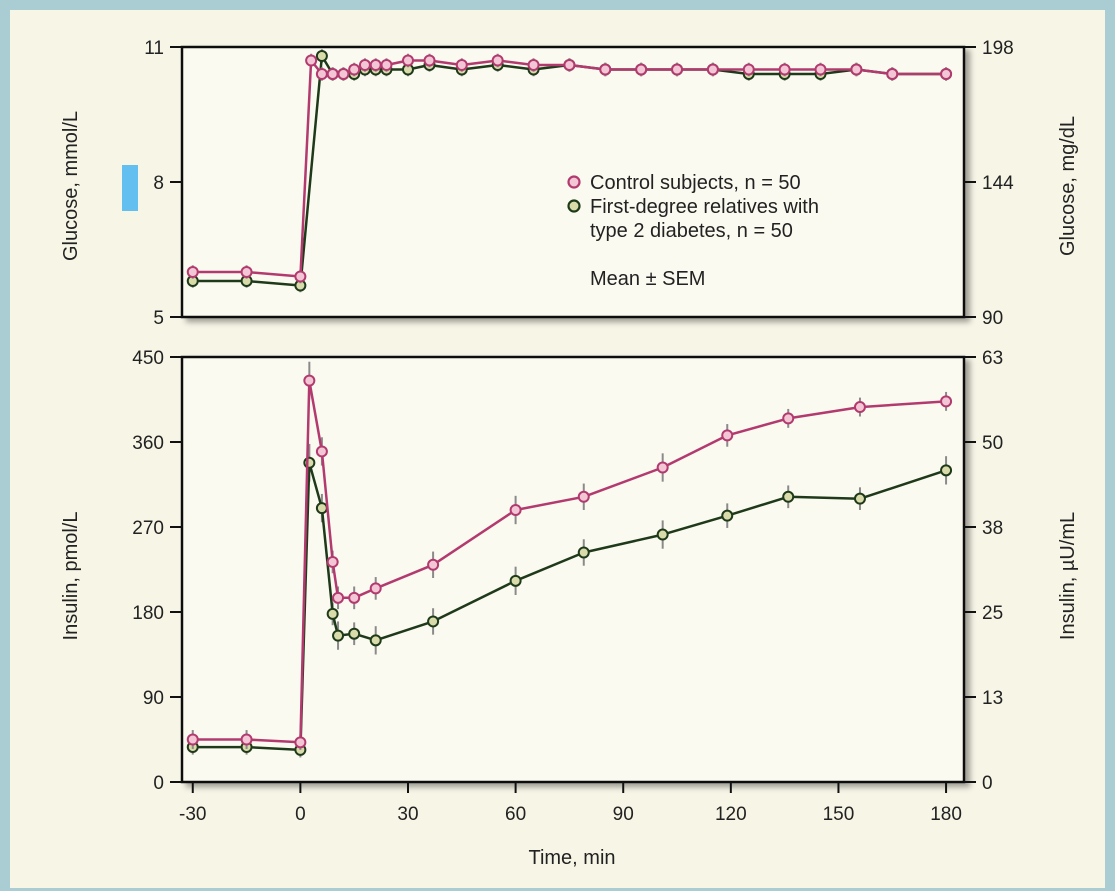 Image resolution: width=1115 pixels, height=891 pixels. What do you see at coordinates (992, 358) in the screenshot?
I see `ytick-label-right-bottom: 63` at bounding box center [992, 358].